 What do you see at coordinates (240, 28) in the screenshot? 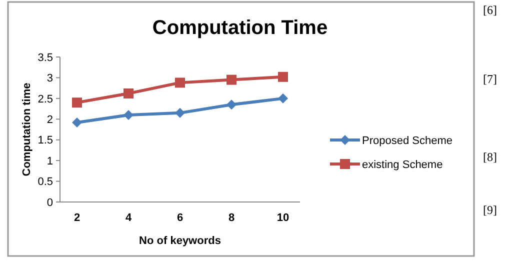
I see `chart-title: Computation Time` at bounding box center [240, 28].